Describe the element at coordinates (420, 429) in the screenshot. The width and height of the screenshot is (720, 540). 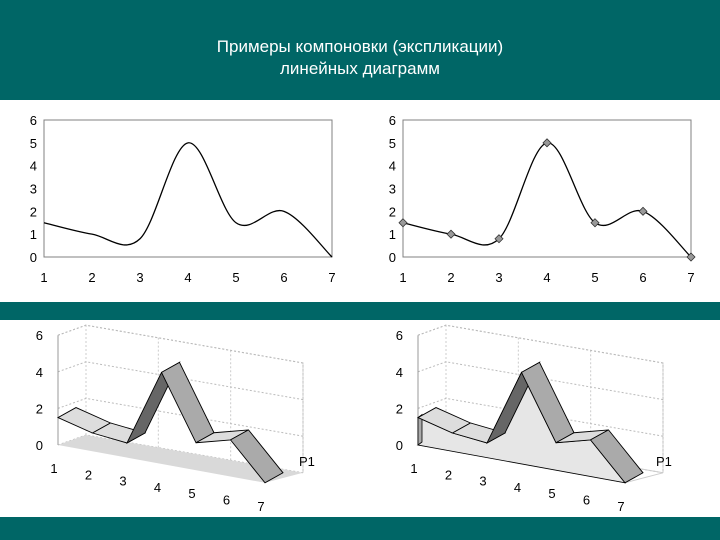
I see `area-left-side` at that location.